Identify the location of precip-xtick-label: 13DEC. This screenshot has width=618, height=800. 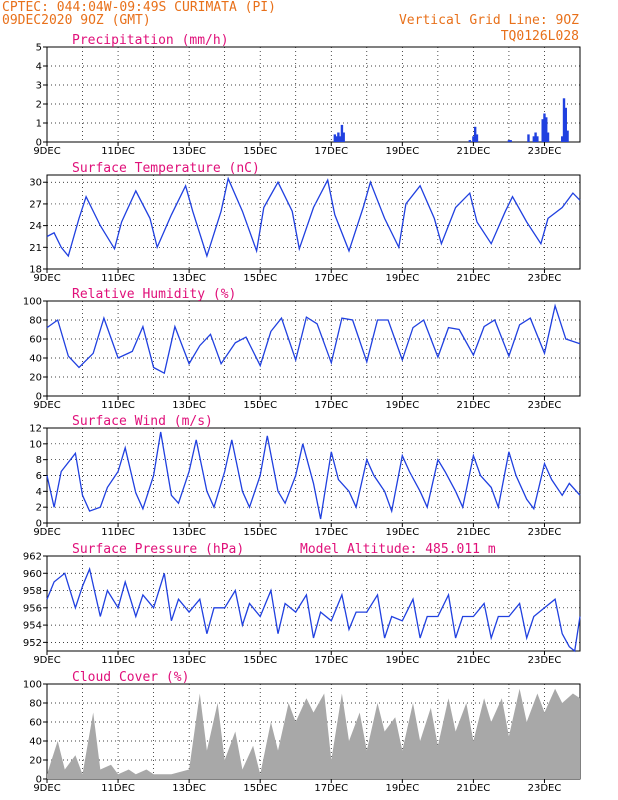
(189, 151).